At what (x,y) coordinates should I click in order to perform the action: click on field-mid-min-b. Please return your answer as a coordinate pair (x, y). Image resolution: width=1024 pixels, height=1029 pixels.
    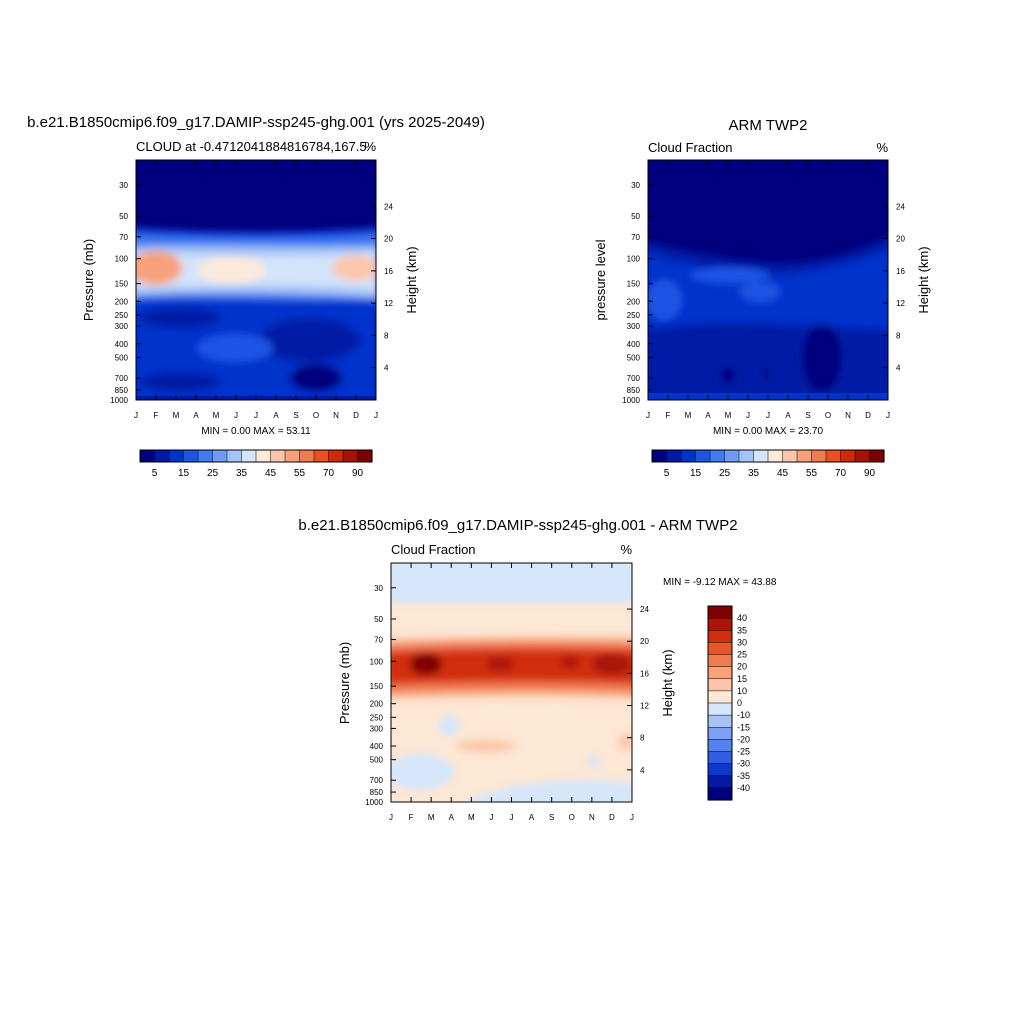
    Looking at the image, I should click on (180, 318).